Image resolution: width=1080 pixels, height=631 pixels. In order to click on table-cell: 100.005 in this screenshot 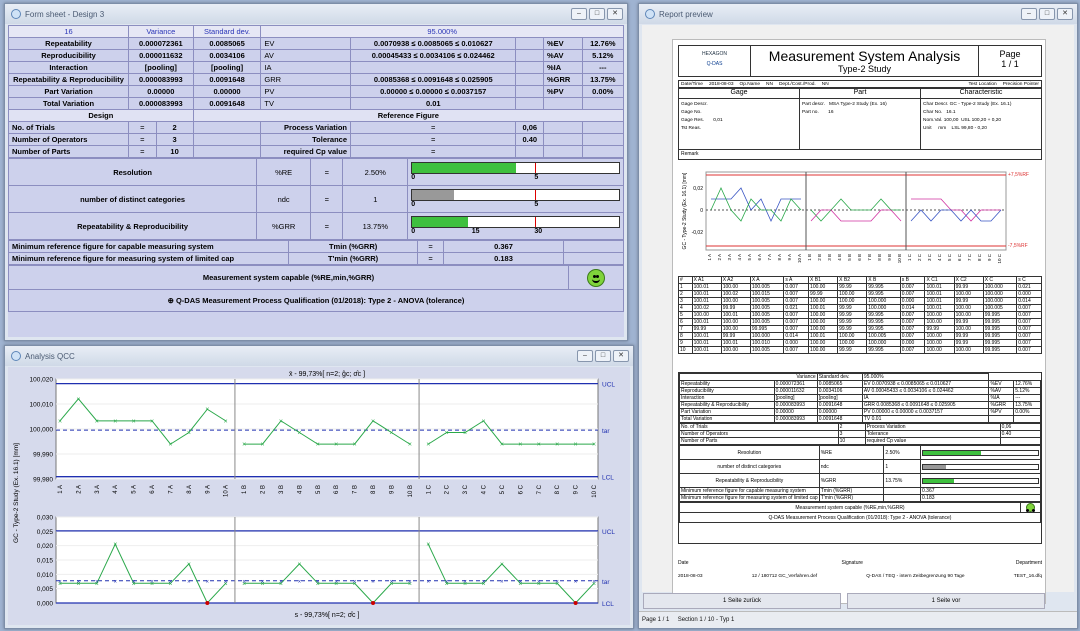, I will do `click(767, 315)`.